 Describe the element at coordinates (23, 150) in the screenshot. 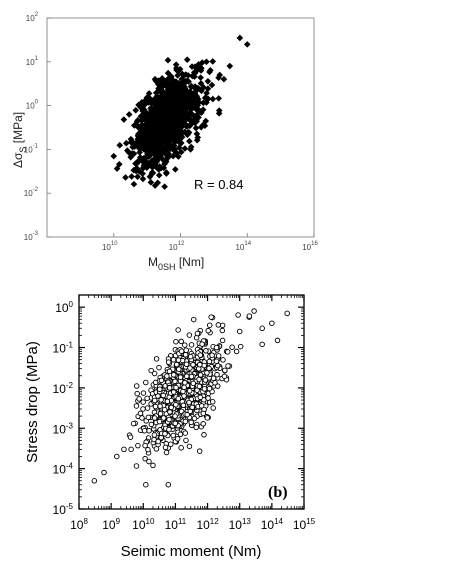

I see `top-y-axis-label-sub: S` at that location.